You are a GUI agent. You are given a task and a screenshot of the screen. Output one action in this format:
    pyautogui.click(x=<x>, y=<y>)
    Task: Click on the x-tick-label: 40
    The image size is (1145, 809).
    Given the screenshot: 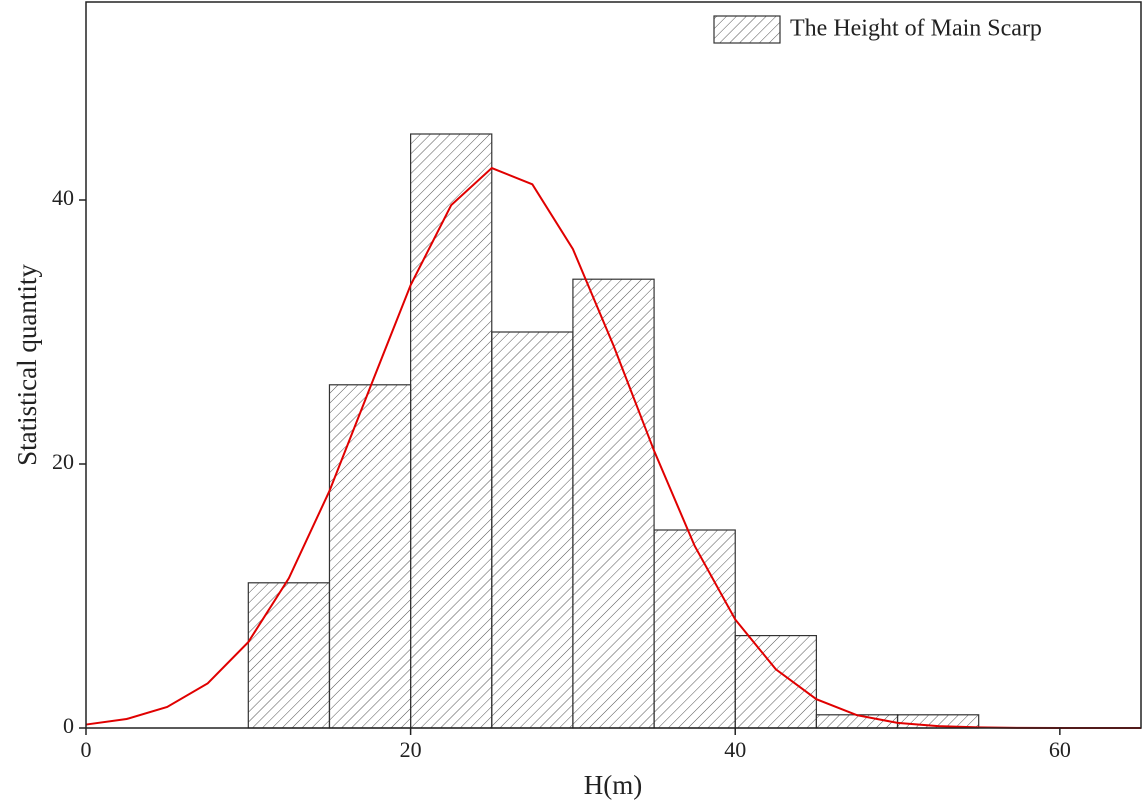 What is the action you would take?
    pyautogui.click(x=735, y=749)
    